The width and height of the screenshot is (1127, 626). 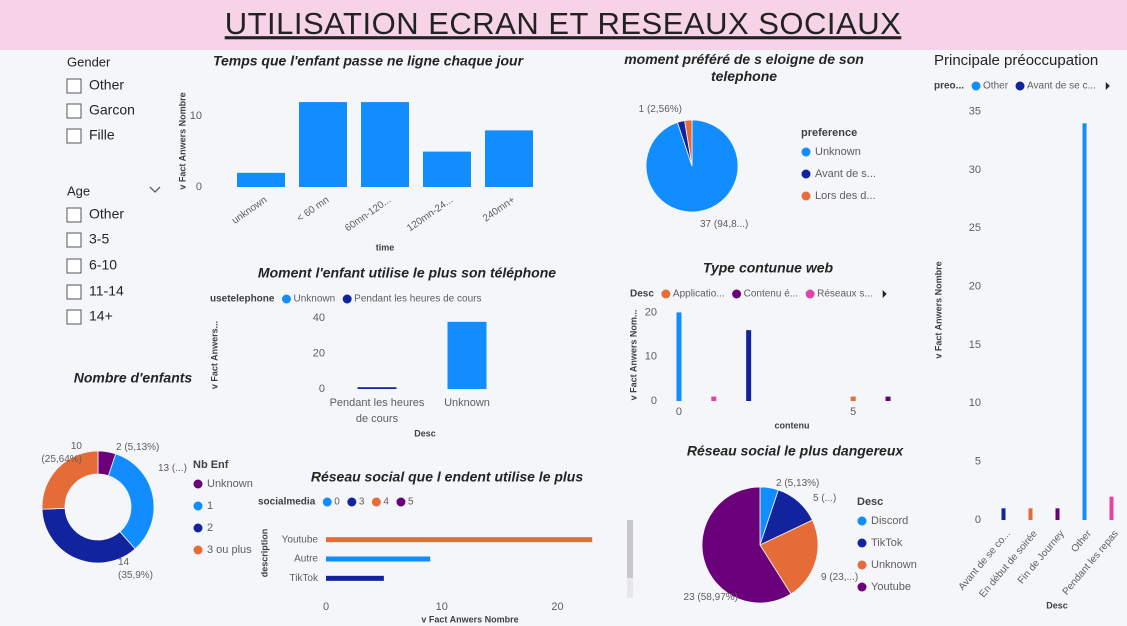 What do you see at coordinates (1081, 541) in the screenshot?
I see `x-tick-label: Other` at bounding box center [1081, 541].